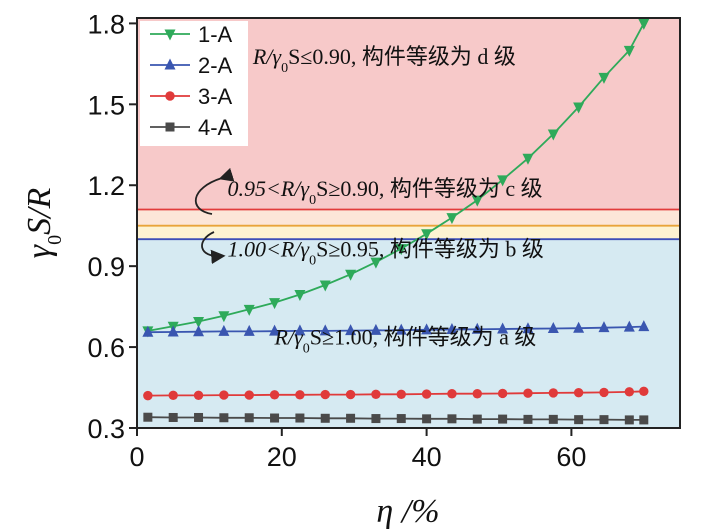  Describe the element at coordinates (170, 96) in the screenshot. I see `legend-marker-3-A` at that location.